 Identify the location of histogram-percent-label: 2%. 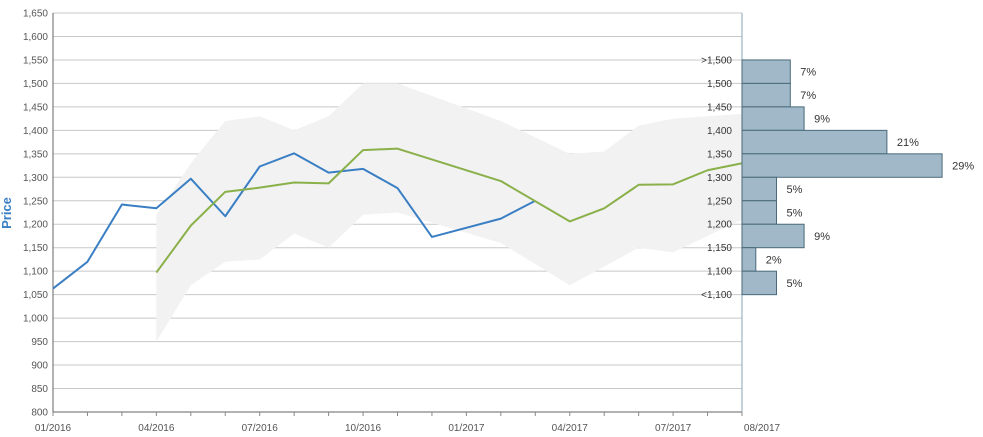
(774, 260).